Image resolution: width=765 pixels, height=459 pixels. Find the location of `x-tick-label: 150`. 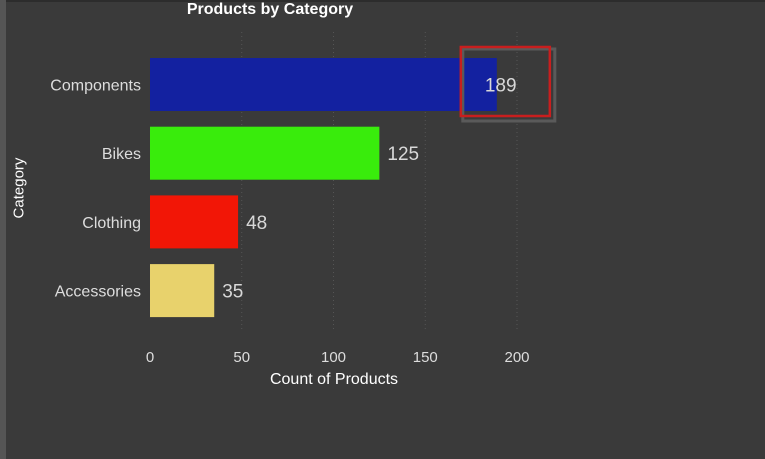

x-tick-label: 150 is located at coordinates (425, 357).